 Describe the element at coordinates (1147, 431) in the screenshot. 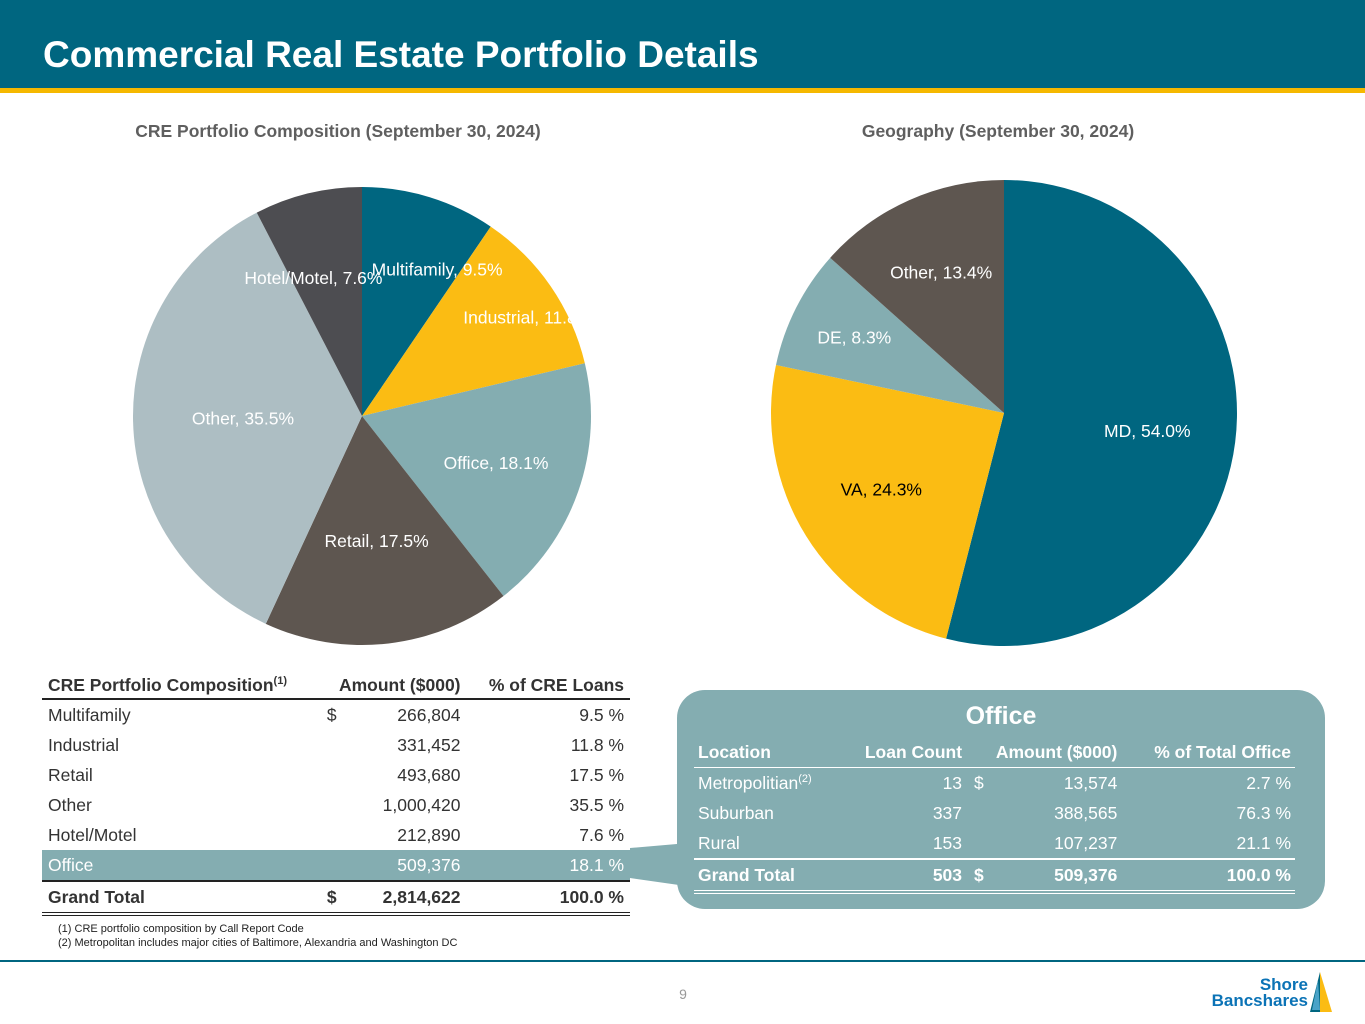

I see `geo-pie-label-md: MD, 54.0%` at that location.